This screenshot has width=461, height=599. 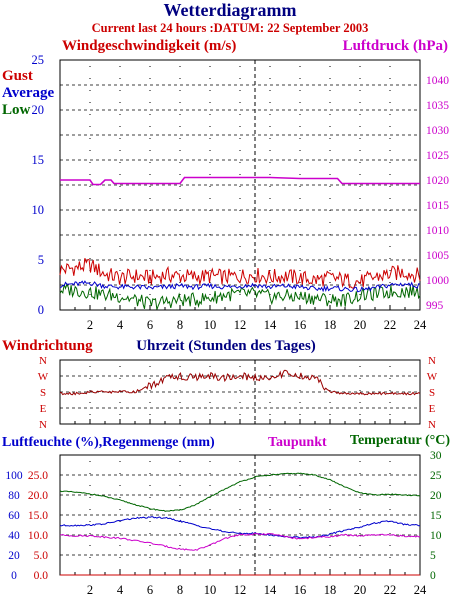 What do you see at coordinates (210, 325) in the screenshot?
I see `wind-x-tick-label: 10` at bounding box center [210, 325].